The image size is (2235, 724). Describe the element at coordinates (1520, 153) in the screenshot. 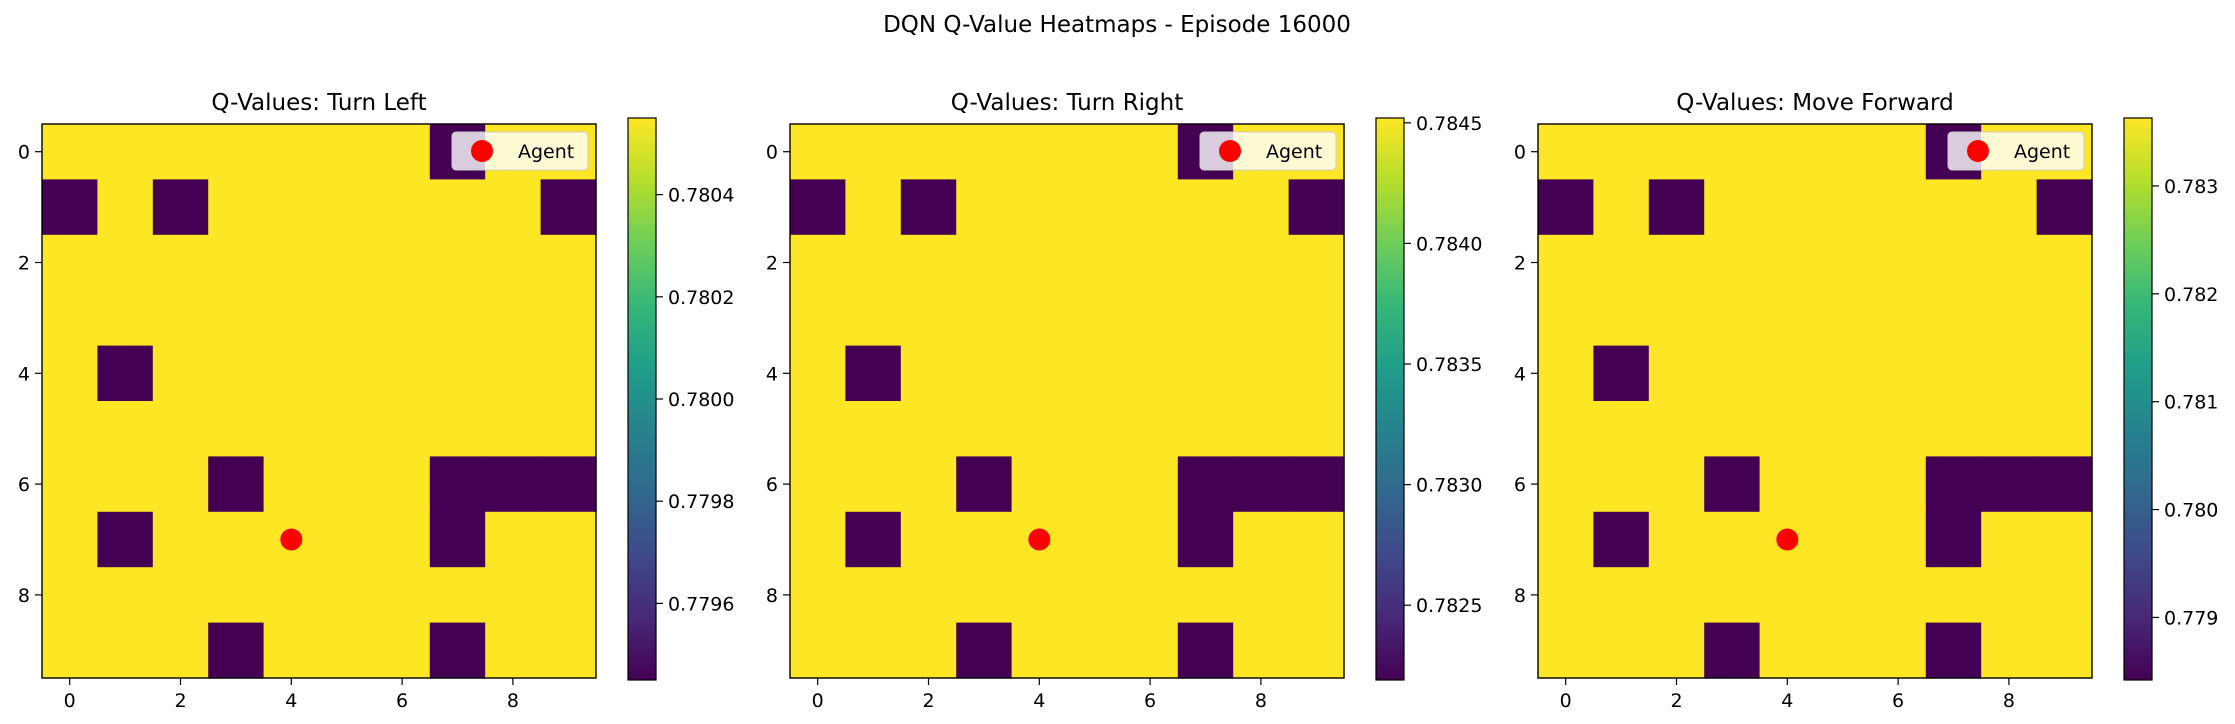

I see `y-tick-label: 0` at that location.